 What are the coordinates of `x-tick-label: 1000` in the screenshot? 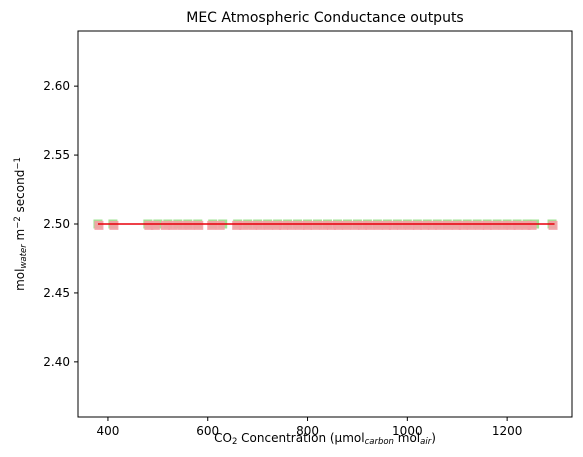 It's located at (407, 431).